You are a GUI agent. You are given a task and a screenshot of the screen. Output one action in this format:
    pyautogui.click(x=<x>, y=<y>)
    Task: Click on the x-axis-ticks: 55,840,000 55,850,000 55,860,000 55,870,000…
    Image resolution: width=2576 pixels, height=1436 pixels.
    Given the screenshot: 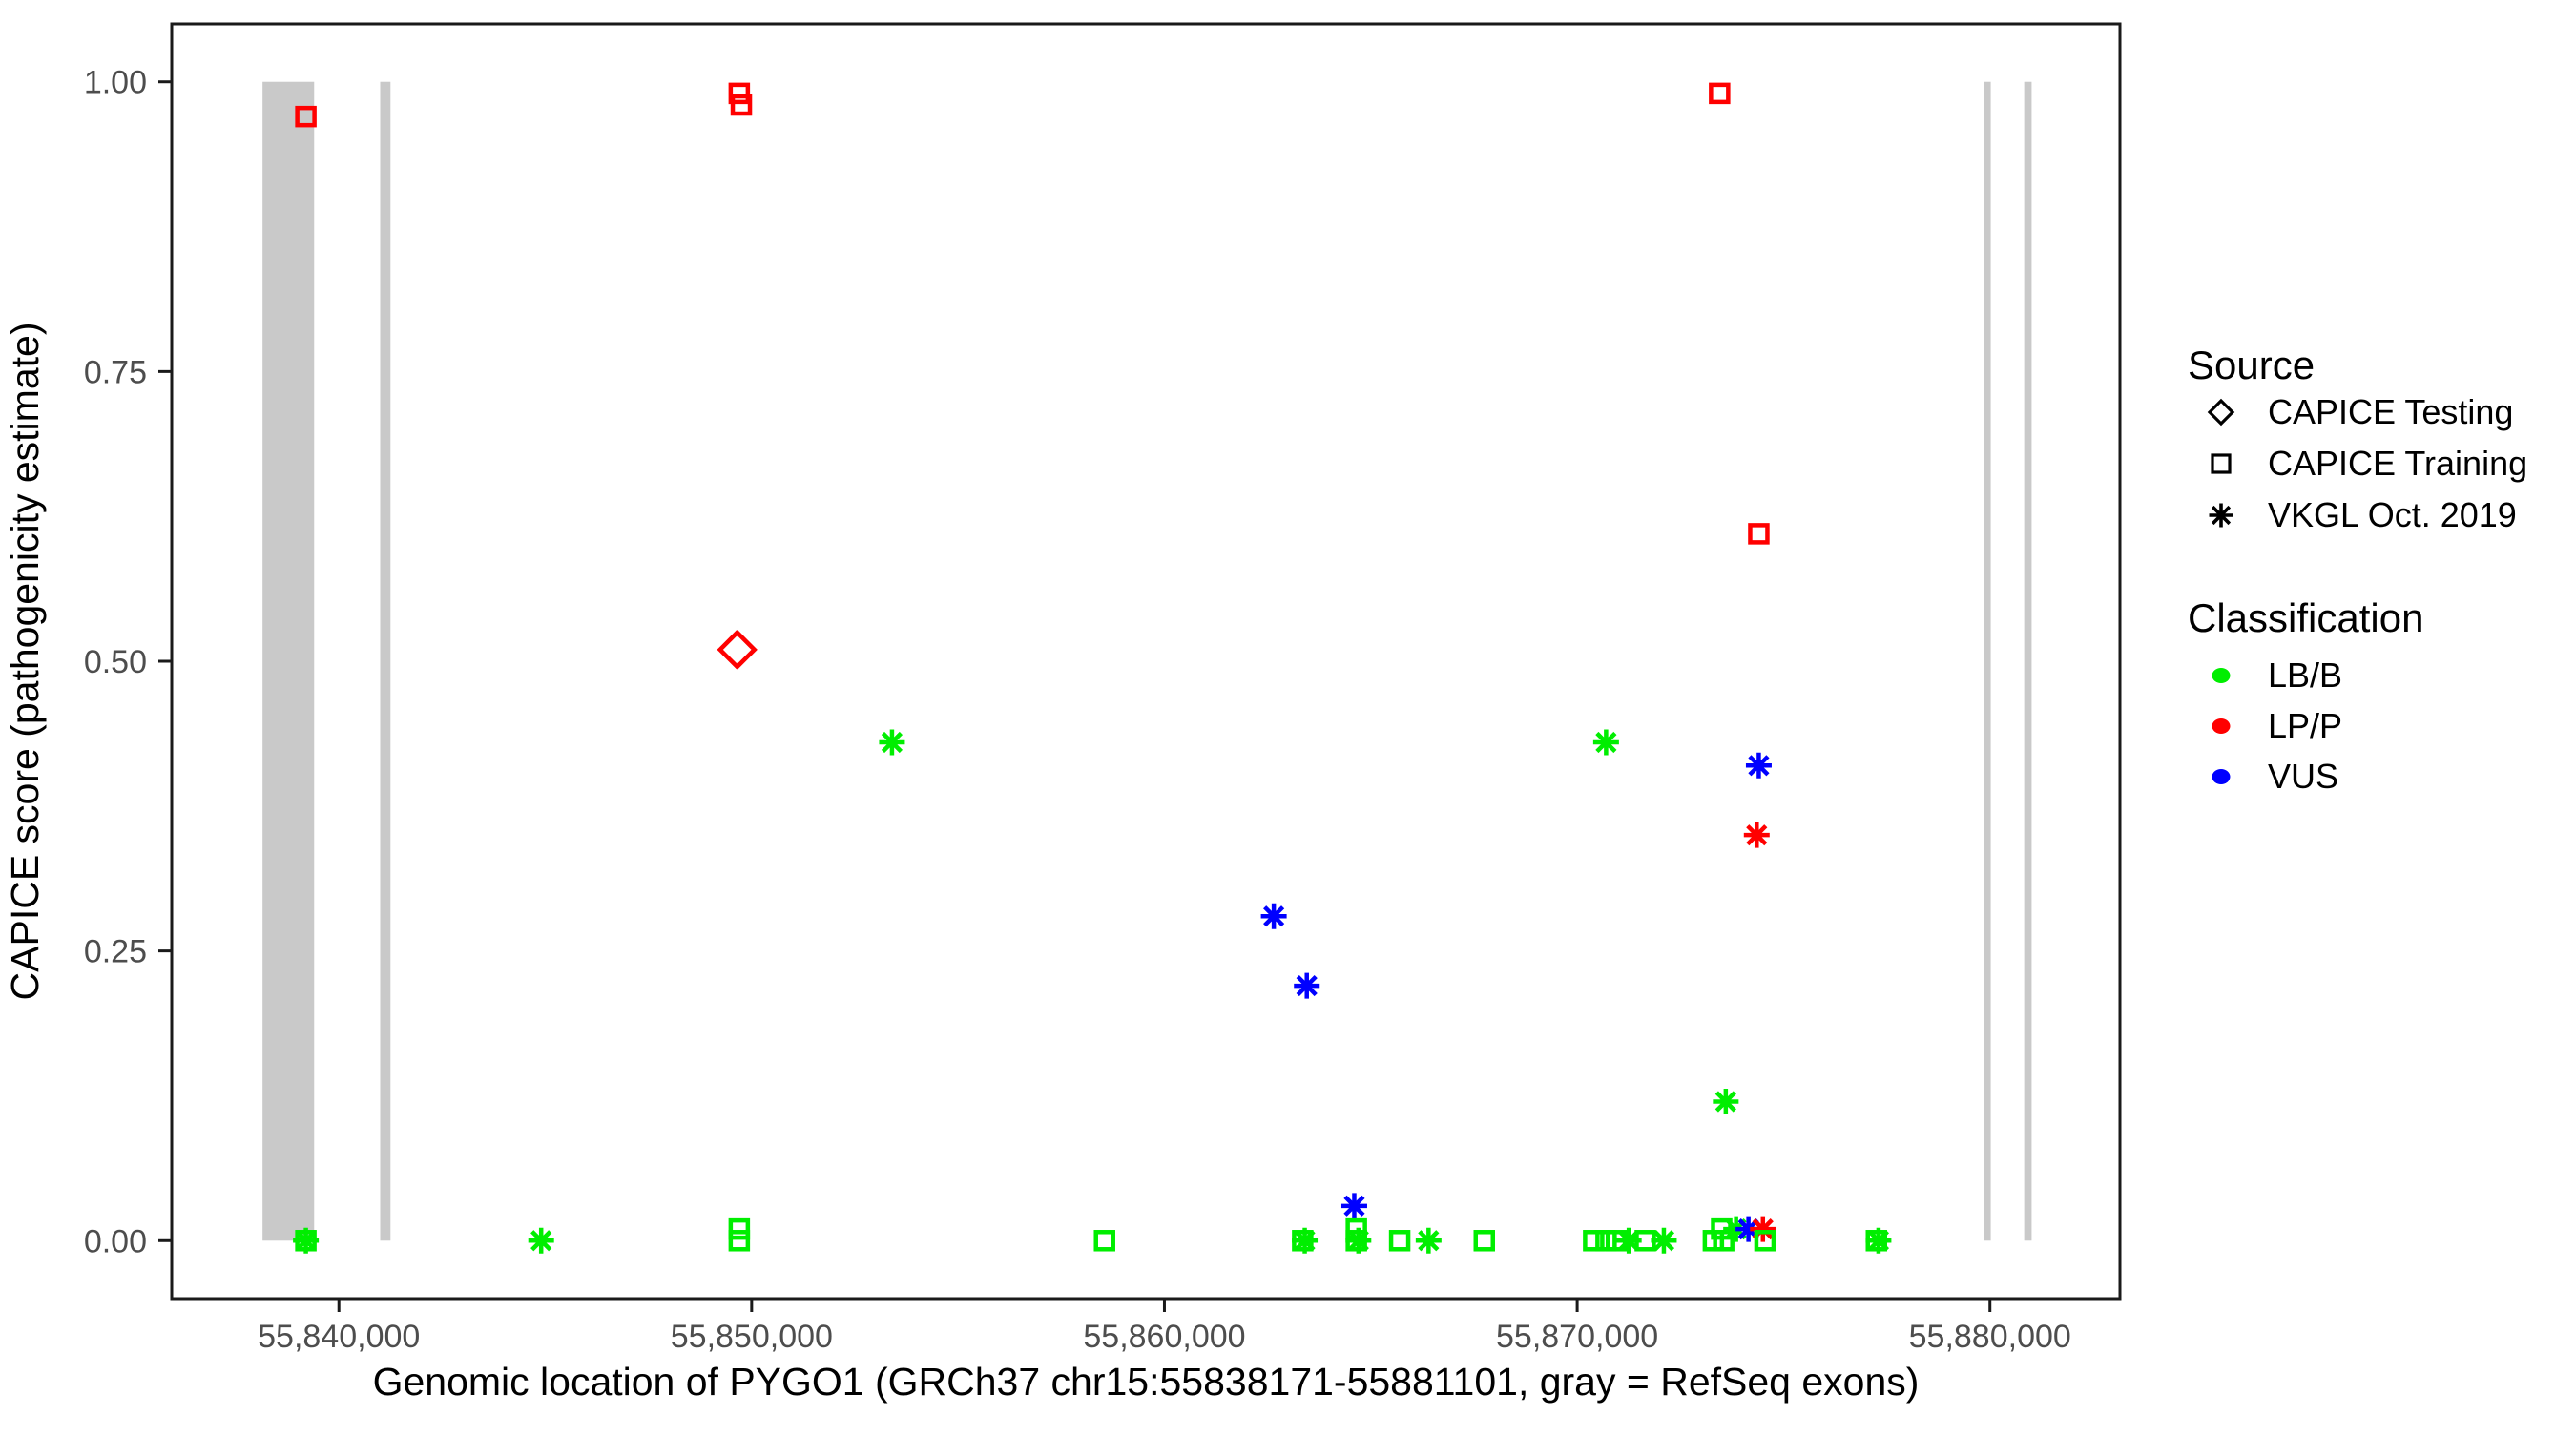 What is the action you would take?
    pyautogui.click(x=1164, y=1327)
    